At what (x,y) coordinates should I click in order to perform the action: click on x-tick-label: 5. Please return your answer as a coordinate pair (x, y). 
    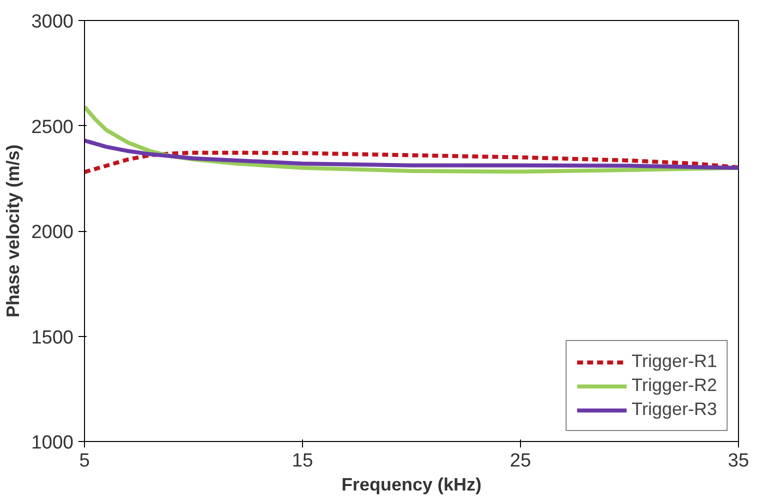
    Looking at the image, I should click on (84, 461).